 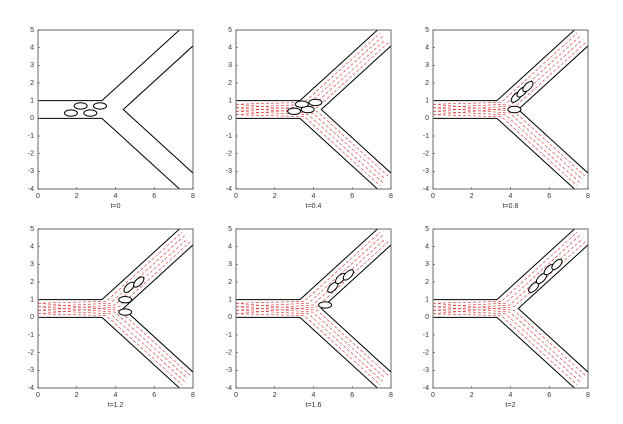 I want to click on x-axis-label: t=1.6, so click(x=314, y=405).